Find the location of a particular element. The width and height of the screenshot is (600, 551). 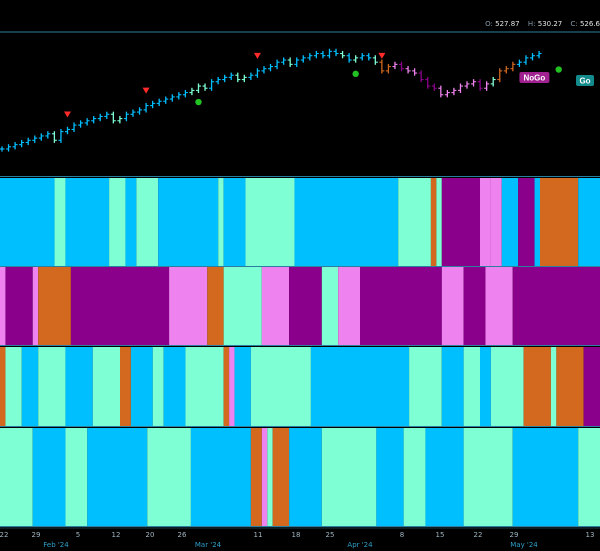

go-label-box is located at coordinates (585, 80).